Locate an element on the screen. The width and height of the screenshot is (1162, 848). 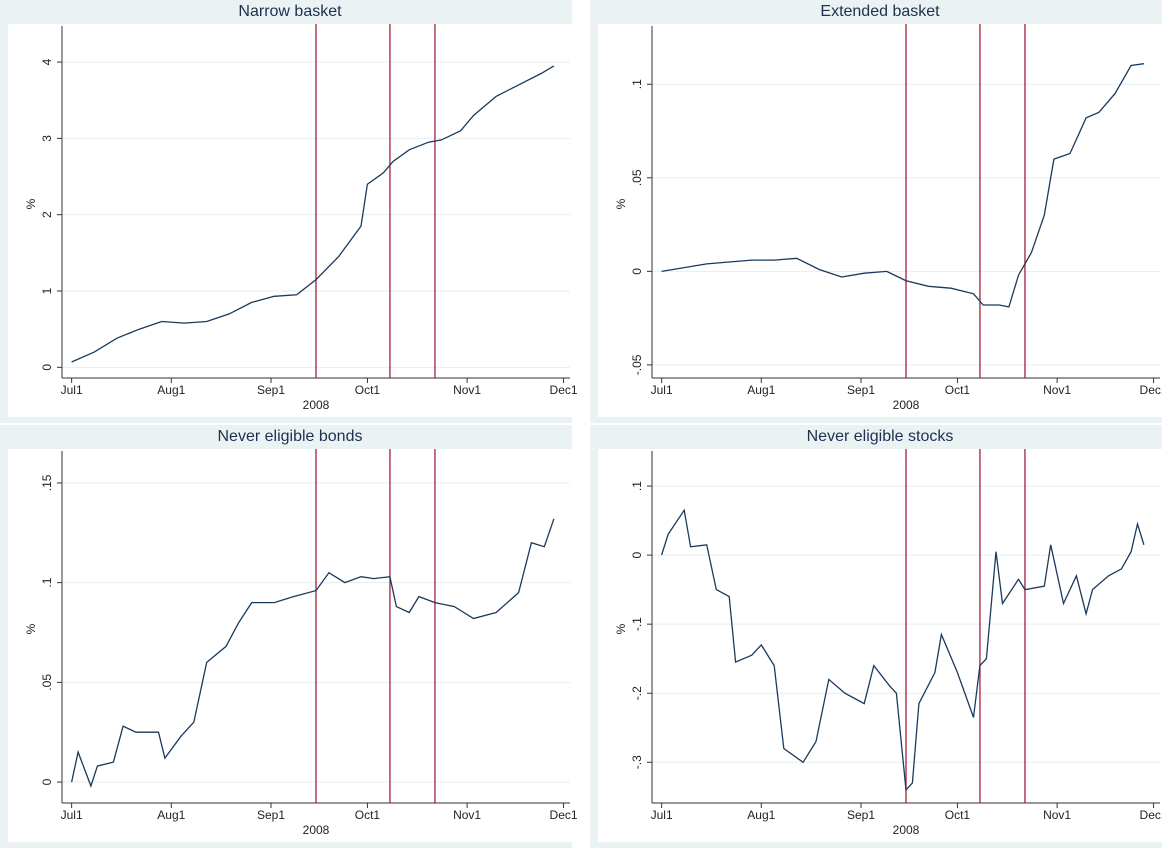
chart-title: Narrow basket is located at coordinates (290, 11).